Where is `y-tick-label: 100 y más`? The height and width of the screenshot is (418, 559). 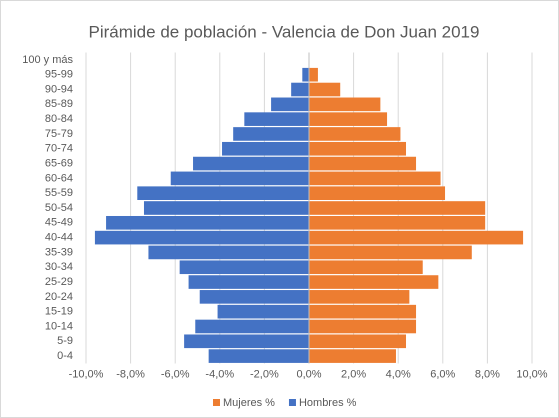
y-tick-label: 100 y más is located at coordinates (47, 60).